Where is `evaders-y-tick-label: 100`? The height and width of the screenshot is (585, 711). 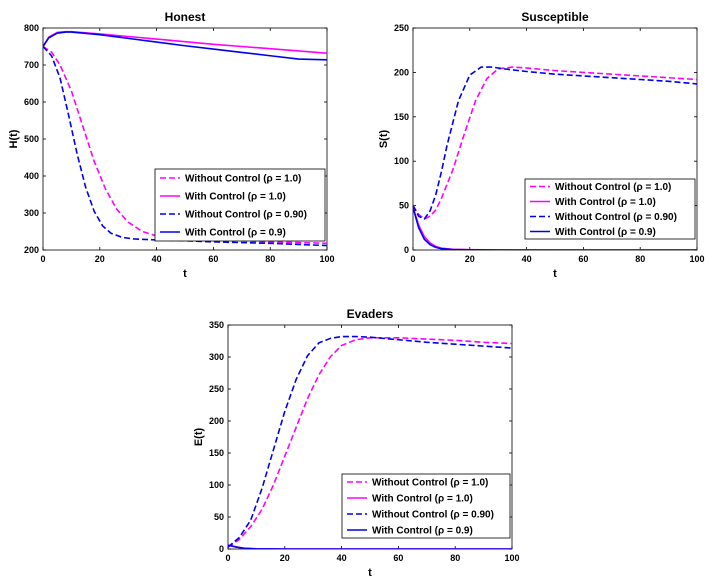
evaders-y-tick-label: 100 is located at coordinates (216, 485).